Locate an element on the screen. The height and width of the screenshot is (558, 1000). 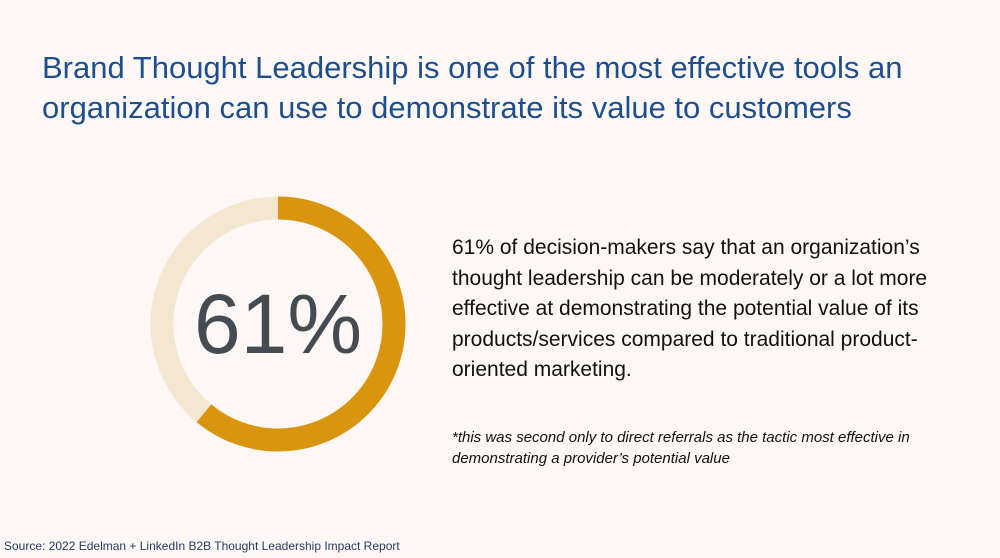
donut-chart: 61% is located at coordinates (278, 324).